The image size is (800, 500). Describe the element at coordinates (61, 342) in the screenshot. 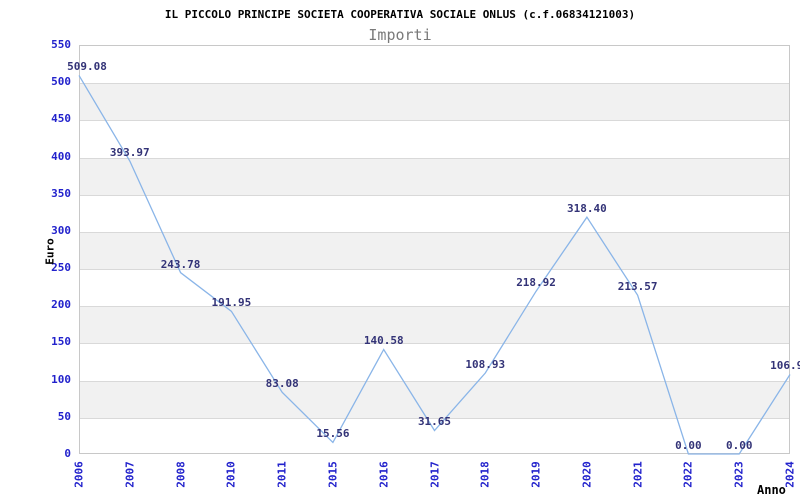

I see `y-tick-label: 150` at that location.